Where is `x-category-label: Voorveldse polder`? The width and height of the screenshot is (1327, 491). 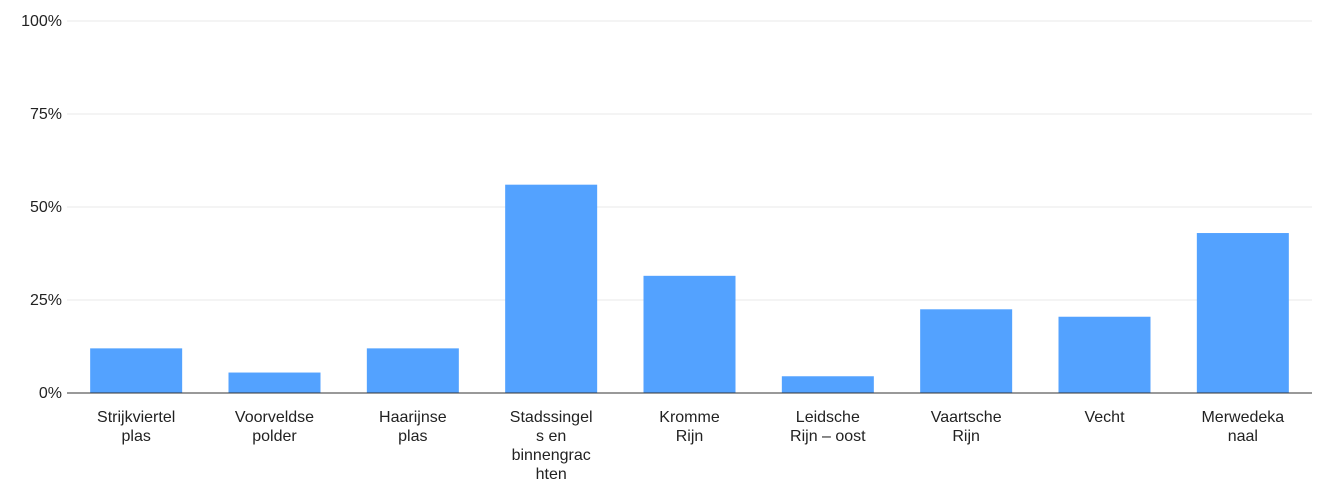
x-category-label: Voorveldse polder is located at coordinates (274, 427).